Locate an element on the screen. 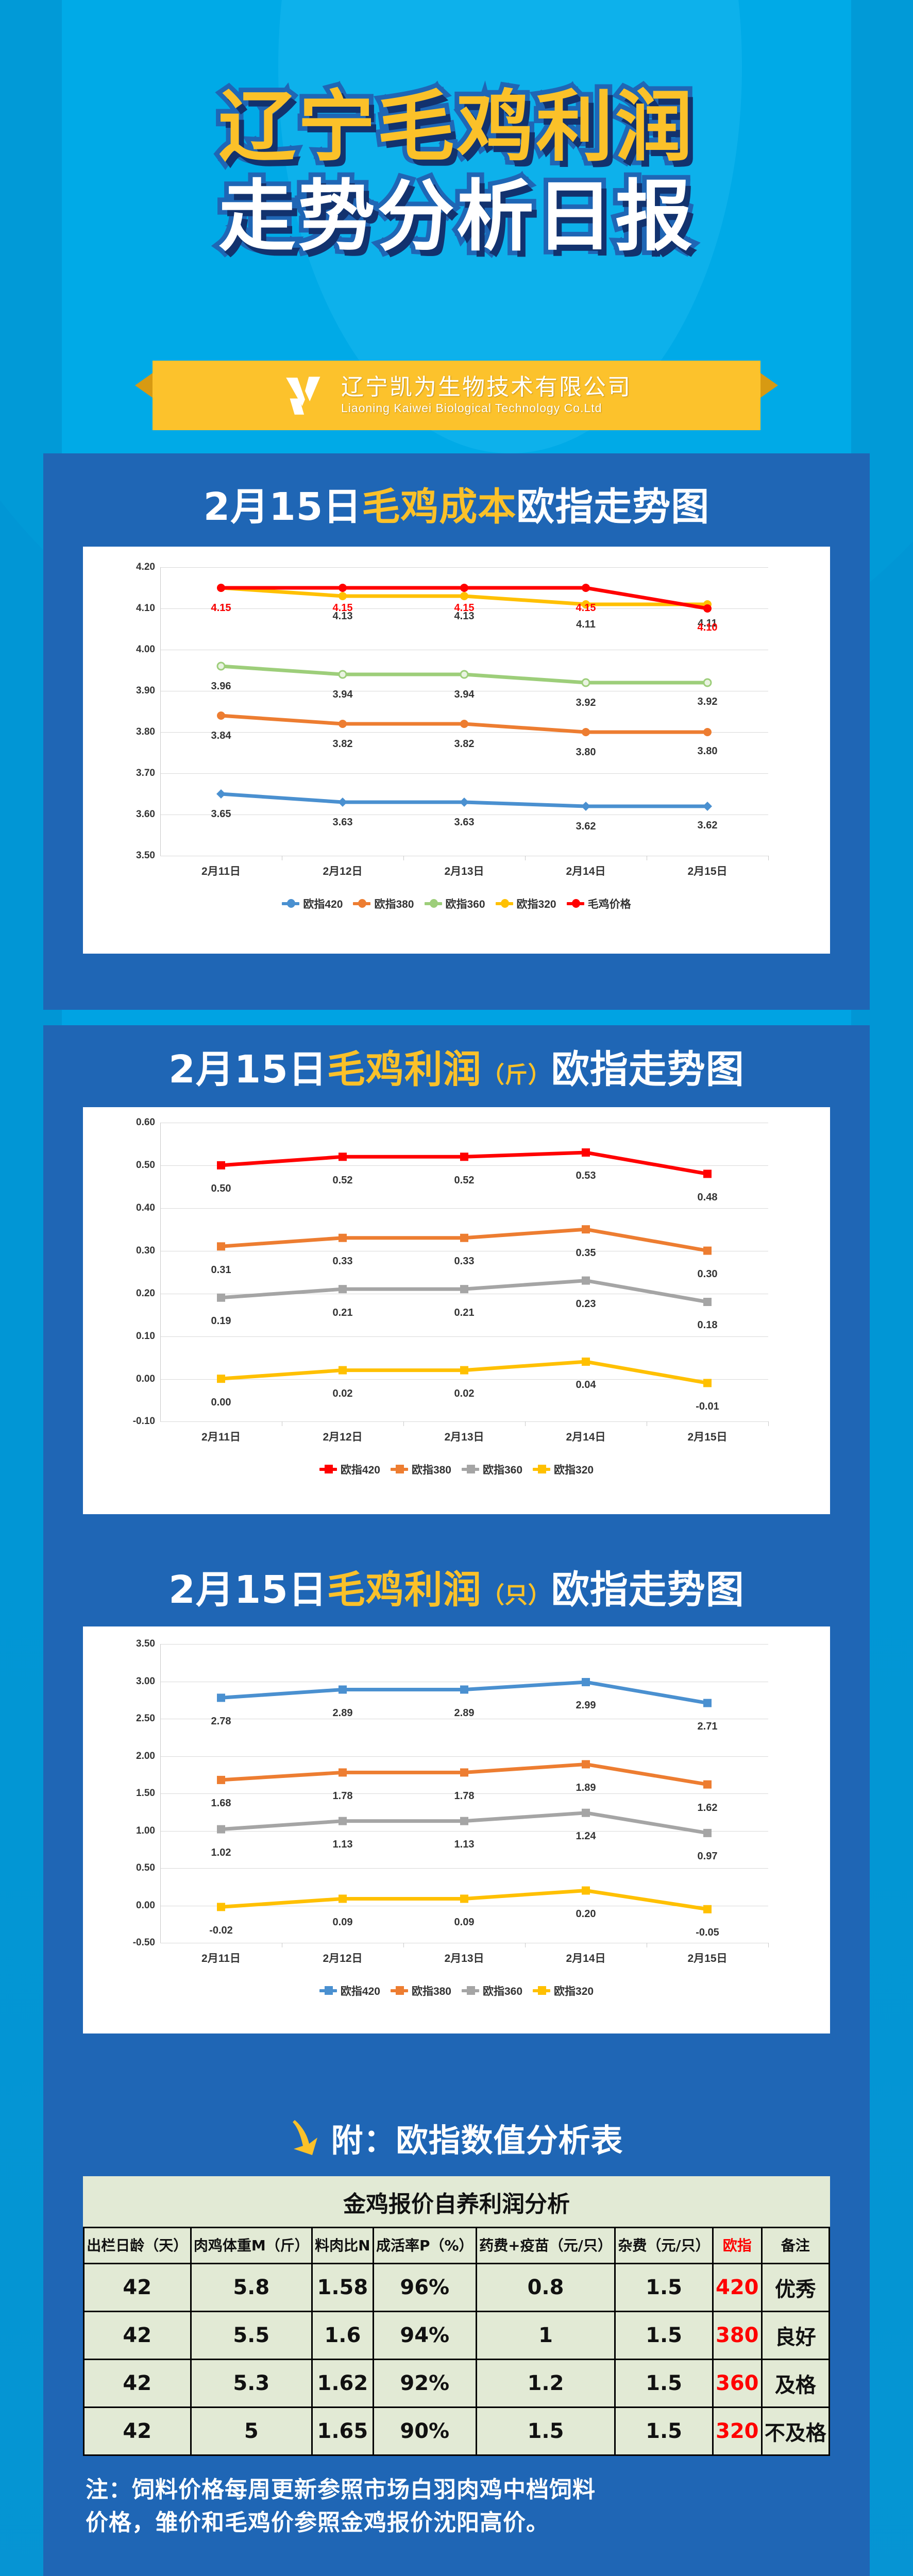 The height and width of the screenshot is (2576, 913). table-header-1: 肉鸡体重M（斤） is located at coordinates (251, 2245).